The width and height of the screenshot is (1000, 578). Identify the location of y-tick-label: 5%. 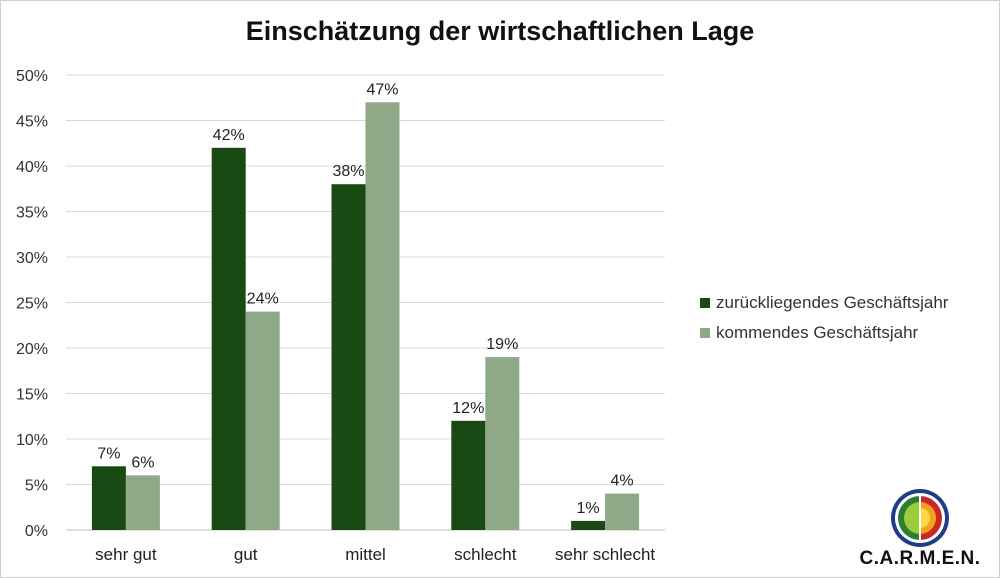
(36, 486).